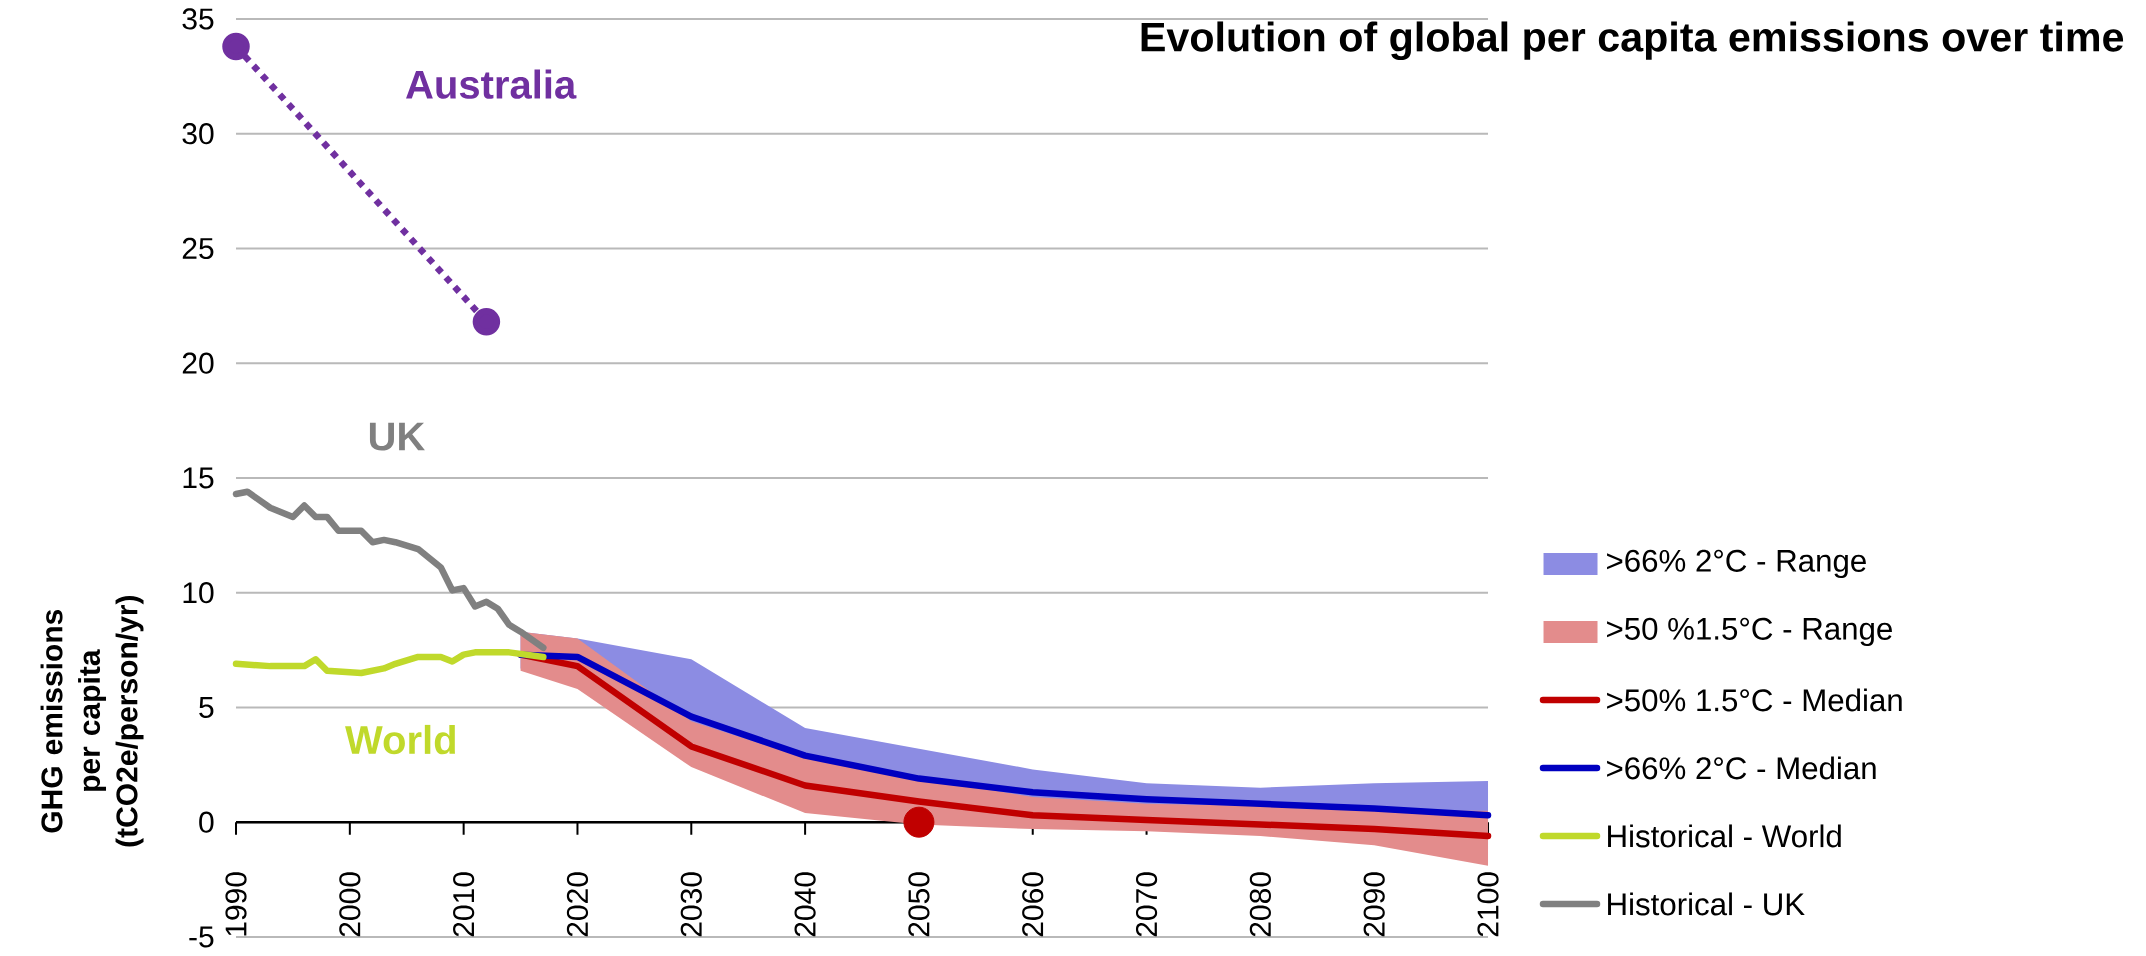  I want to click on y-tick-label: 20, so click(198, 363).